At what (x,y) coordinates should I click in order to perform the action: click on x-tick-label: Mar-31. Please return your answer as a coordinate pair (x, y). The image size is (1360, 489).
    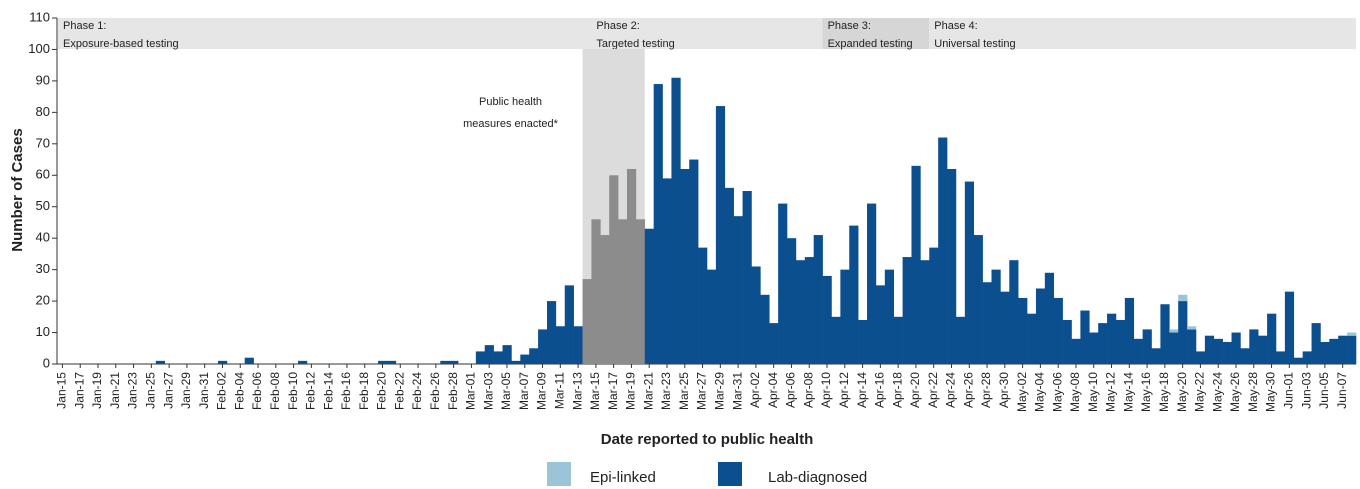
    Looking at the image, I should click on (737, 391).